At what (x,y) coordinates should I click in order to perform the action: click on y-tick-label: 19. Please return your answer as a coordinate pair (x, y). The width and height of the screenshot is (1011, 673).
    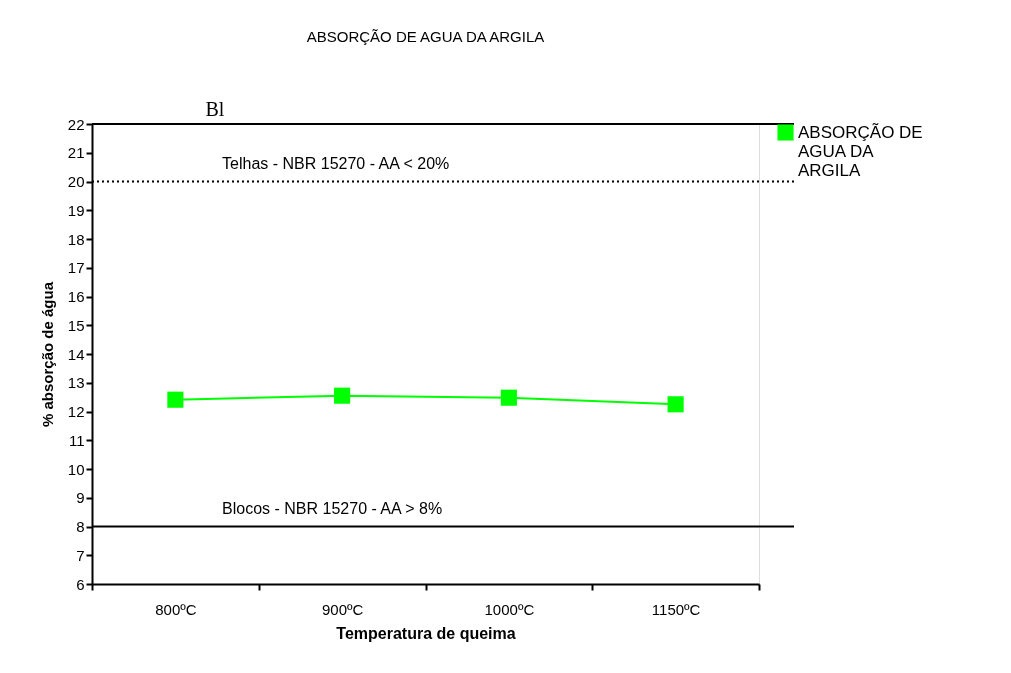
    Looking at the image, I should click on (76, 210).